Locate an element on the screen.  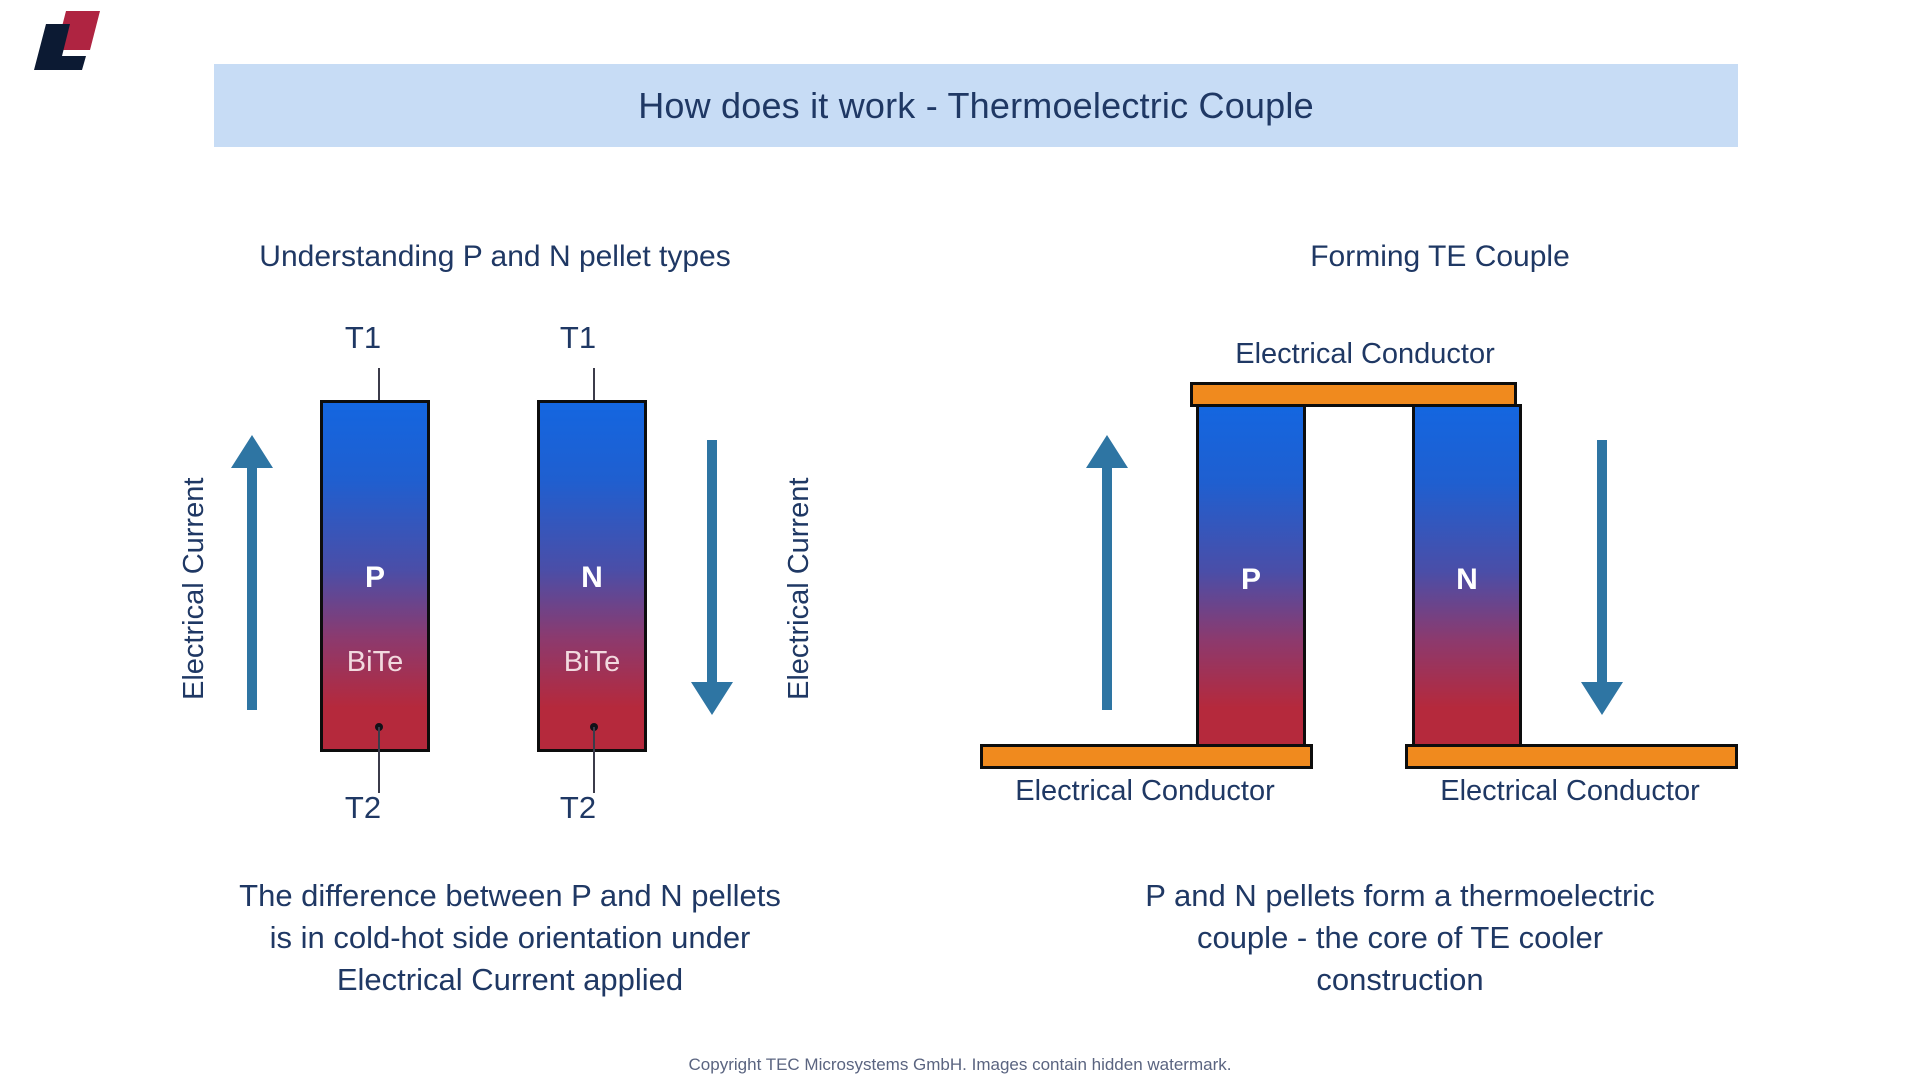
left-caption-line-2: is in cold-hot side orientation under is located at coordinates (510, 937).